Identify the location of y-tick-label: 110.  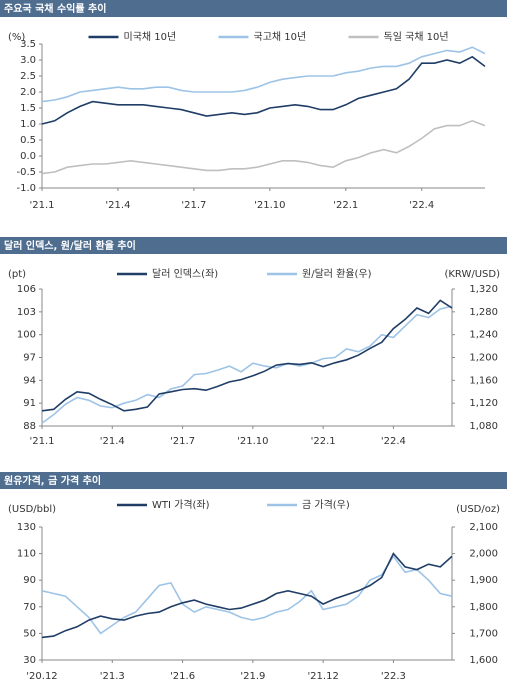
(26, 554).